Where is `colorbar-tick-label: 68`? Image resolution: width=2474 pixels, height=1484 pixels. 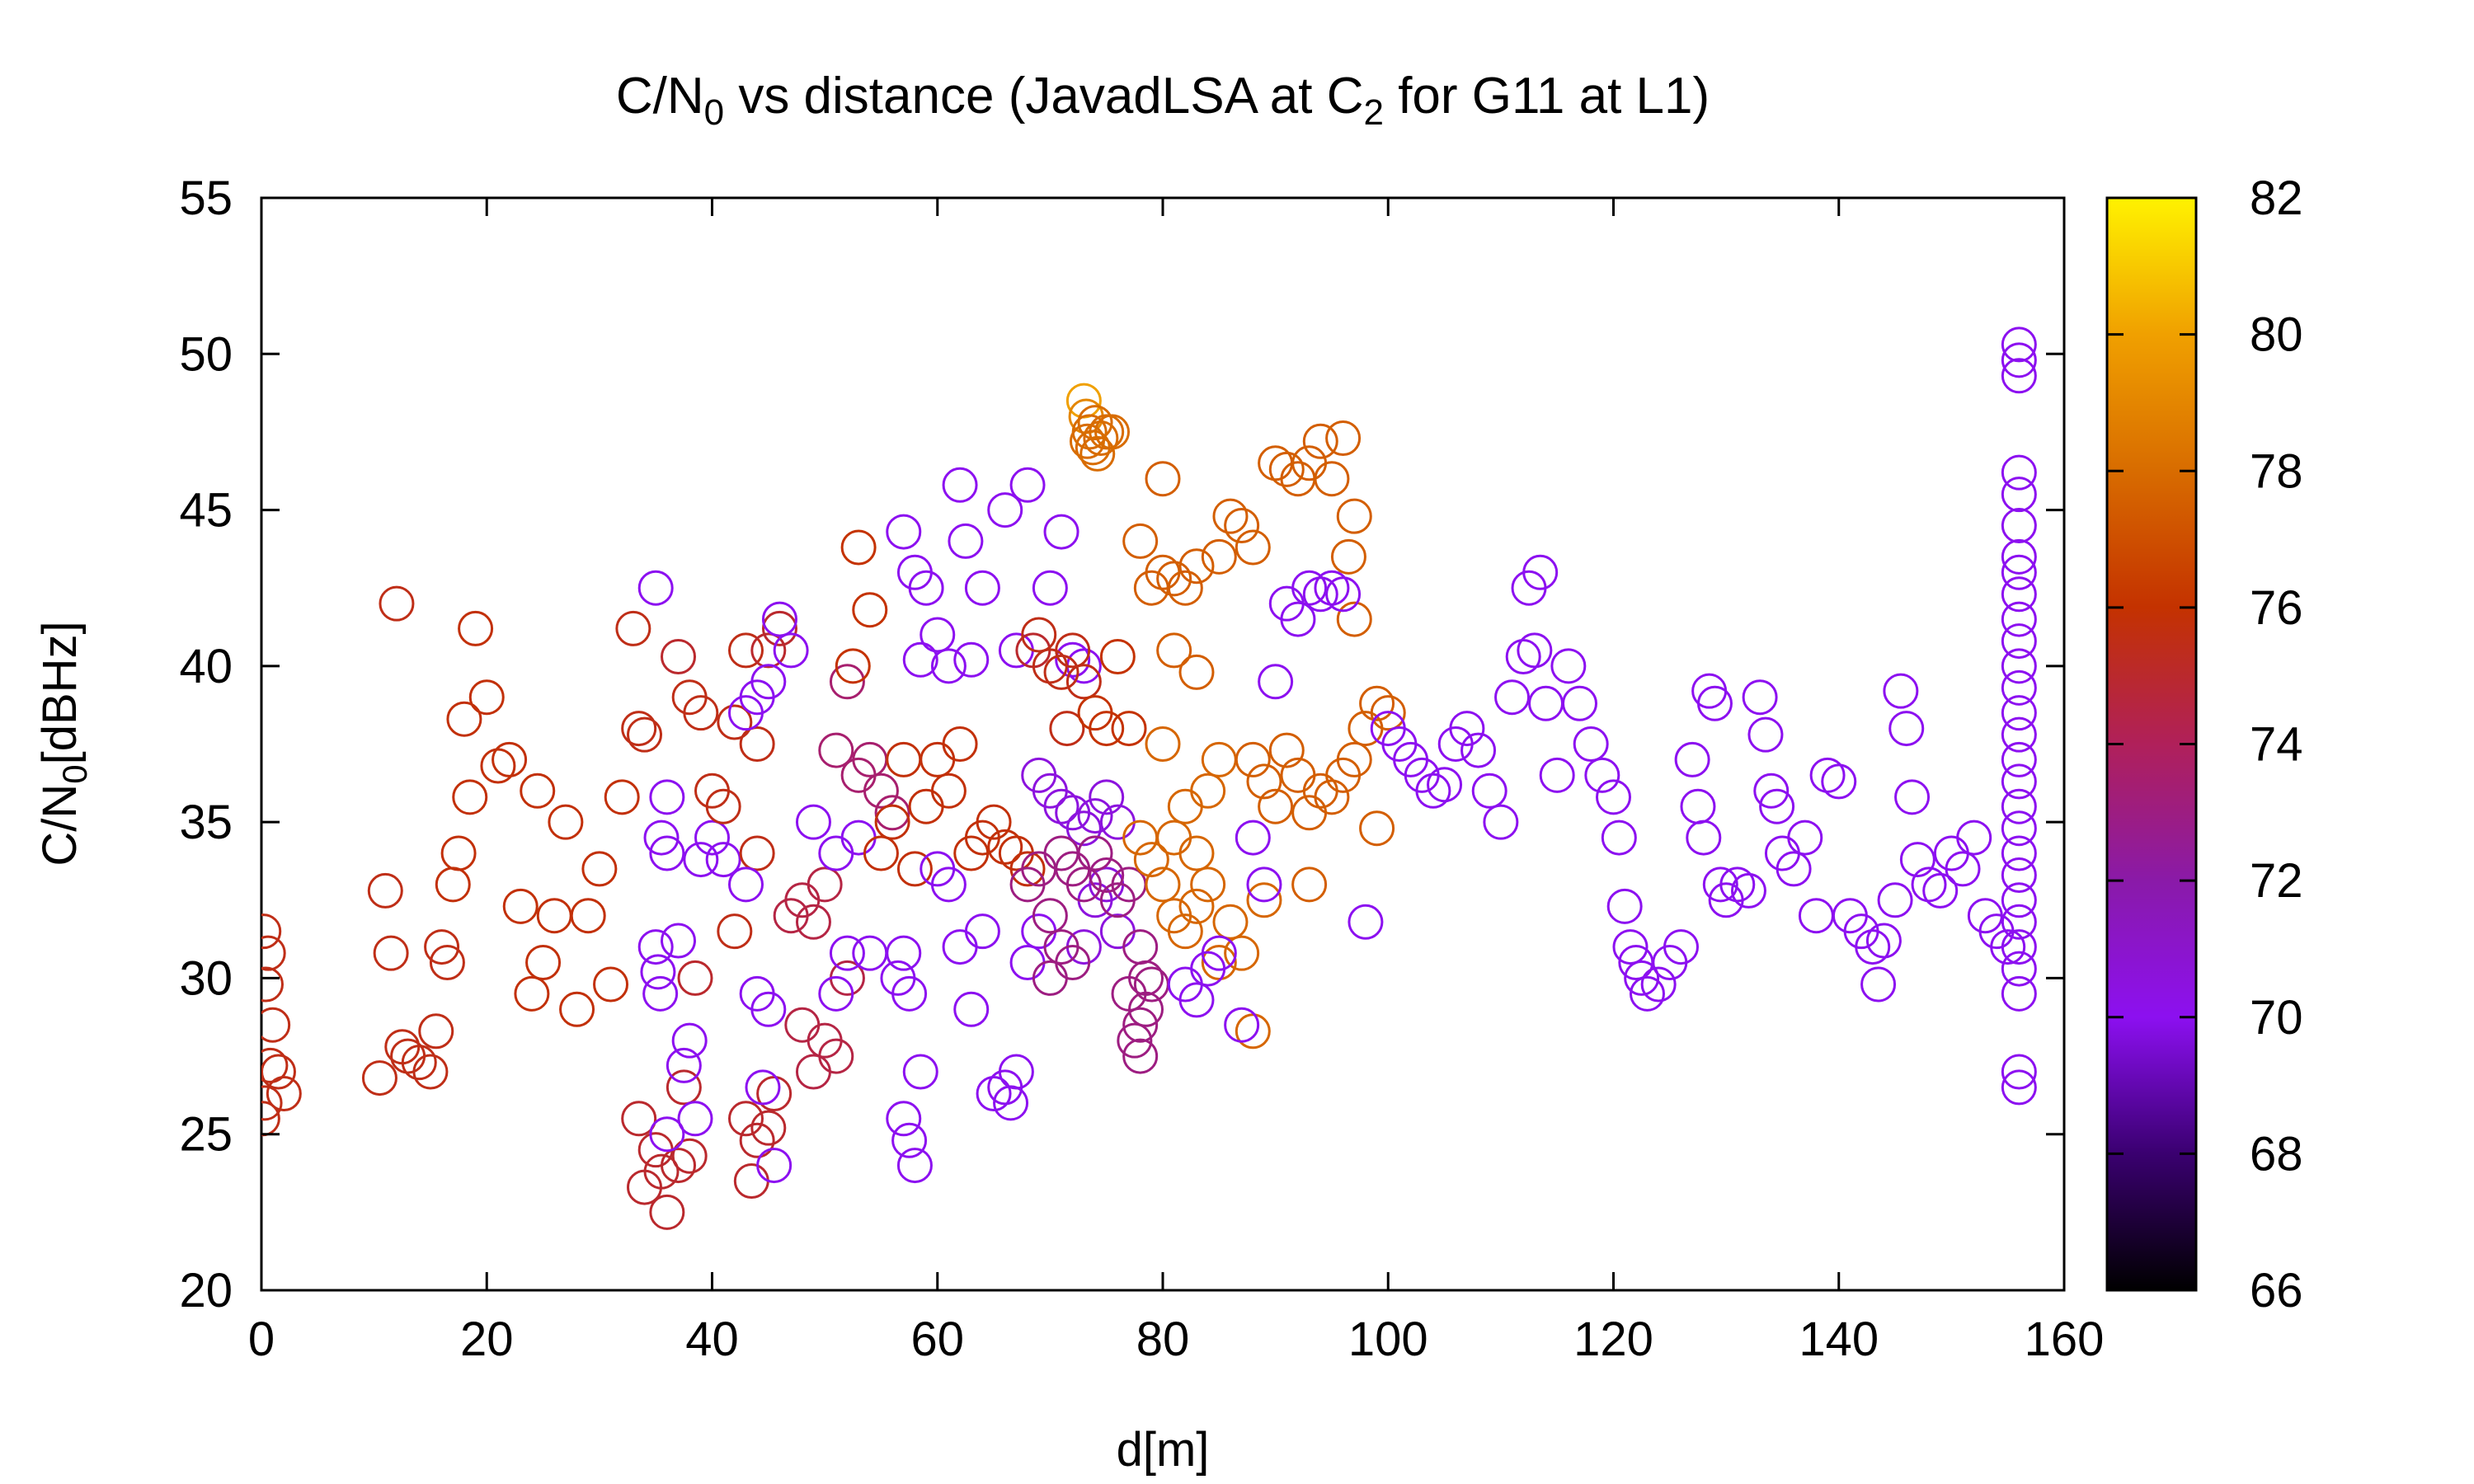 colorbar-tick-label: 68 is located at coordinates (2276, 1154).